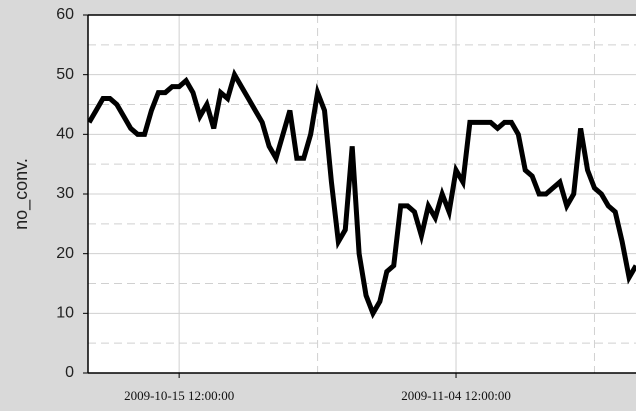 This screenshot has width=636, height=411. I want to click on y-tick-label: 20, so click(65, 253).